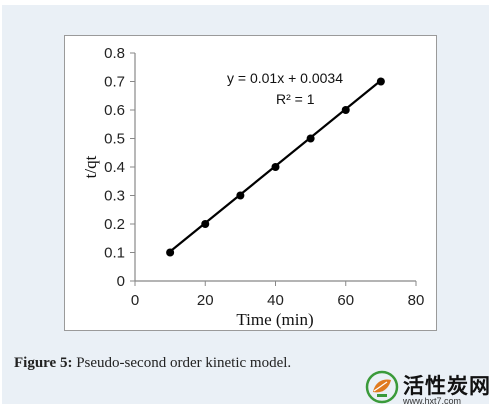 The image size is (493, 411). Describe the element at coordinates (114, 53) in the screenshot. I see `y-tick-label: 0.8` at that location.